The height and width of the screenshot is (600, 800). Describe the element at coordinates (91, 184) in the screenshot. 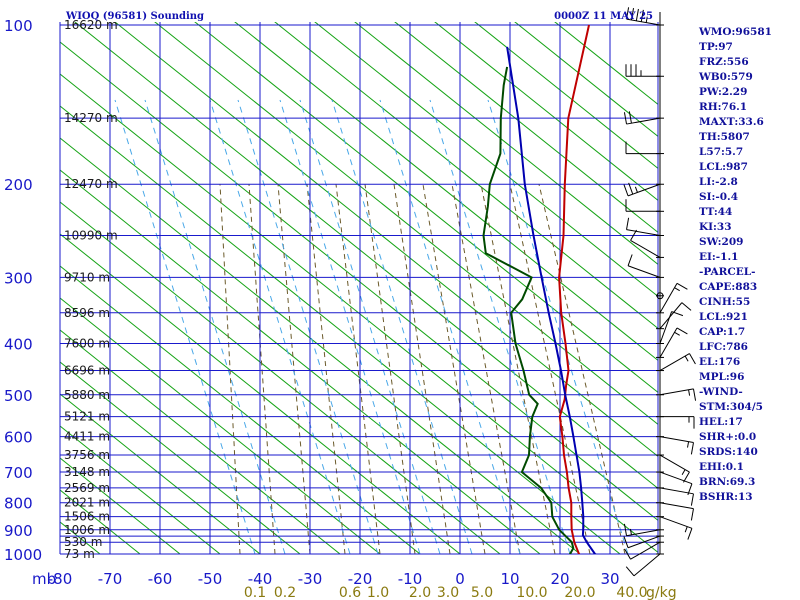

I see `height-label: 12470 m` at that location.